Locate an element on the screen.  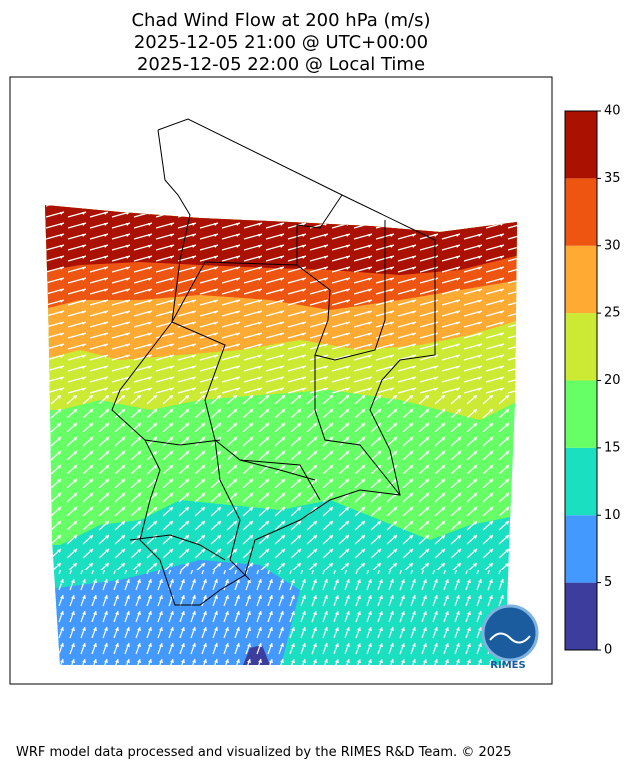
colorbar-tick-label: 35 is located at coordinates (612, 178).